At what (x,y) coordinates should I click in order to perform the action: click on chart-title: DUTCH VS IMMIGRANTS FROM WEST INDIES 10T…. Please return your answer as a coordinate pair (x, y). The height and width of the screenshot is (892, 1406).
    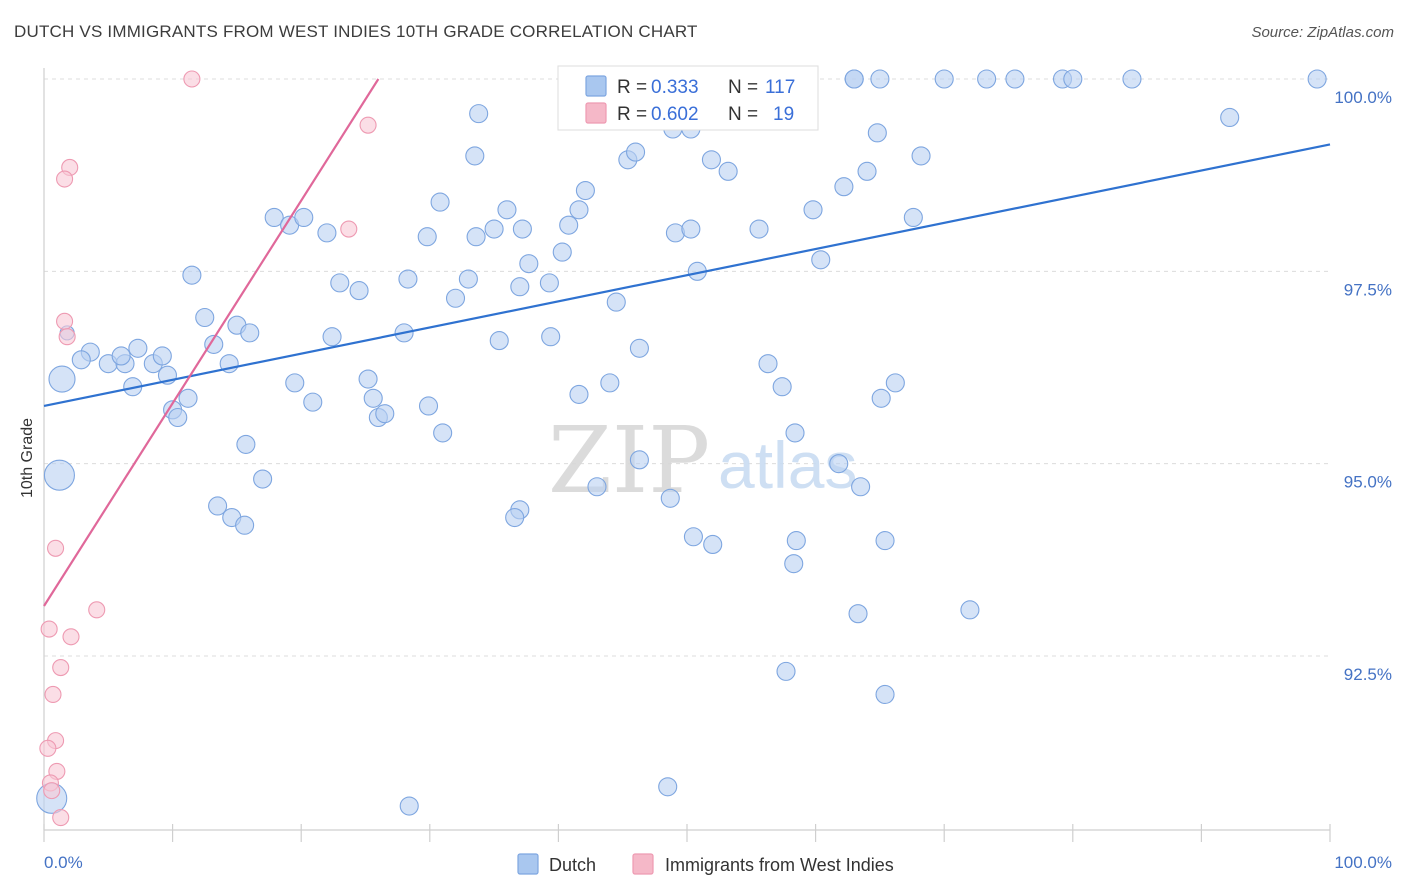
    Looking at the image, I should click on (356, 31).